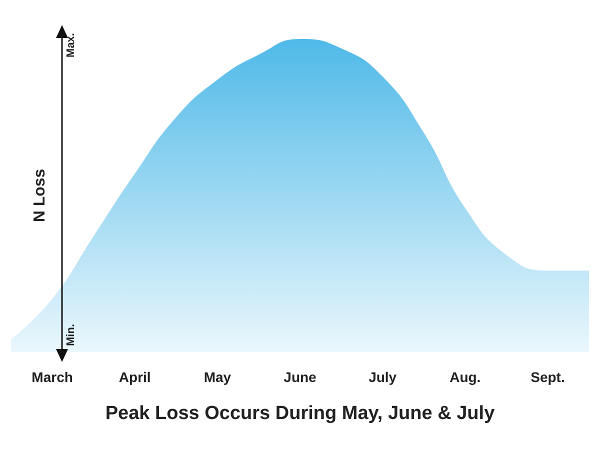 The height and width of the screenshot is (449, 600). Describe the element at coordinates (382, 377) in the screenshot. I see `x-tick-label: July` at that location.